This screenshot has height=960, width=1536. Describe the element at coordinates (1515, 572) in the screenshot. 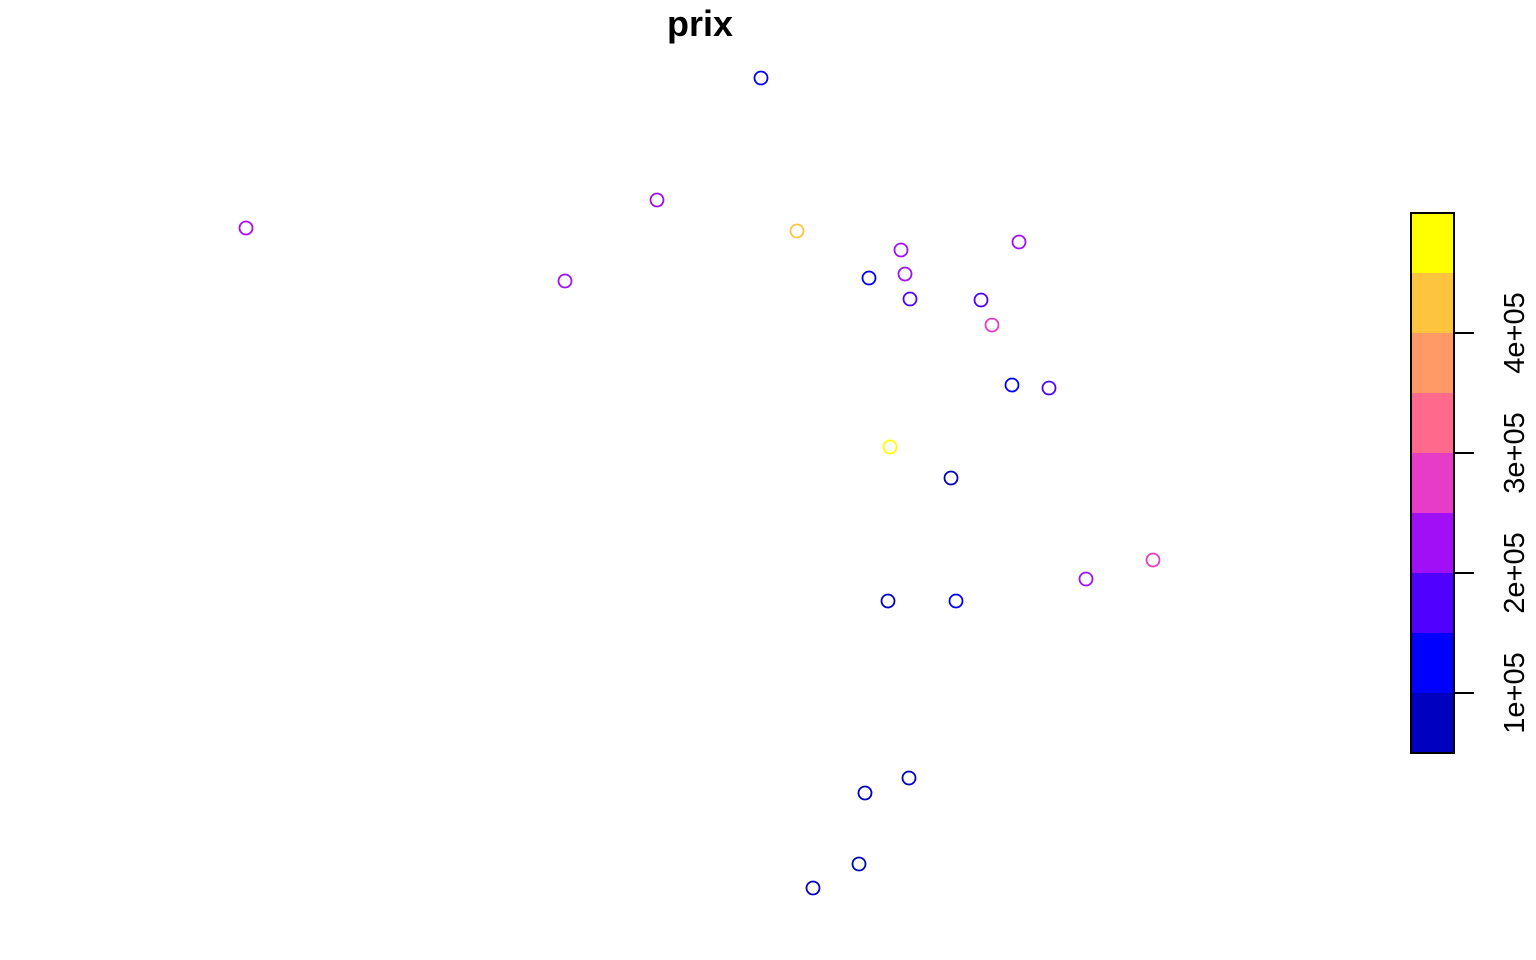

I see `colorbar-tick-label-1: 2e+05` at that location.